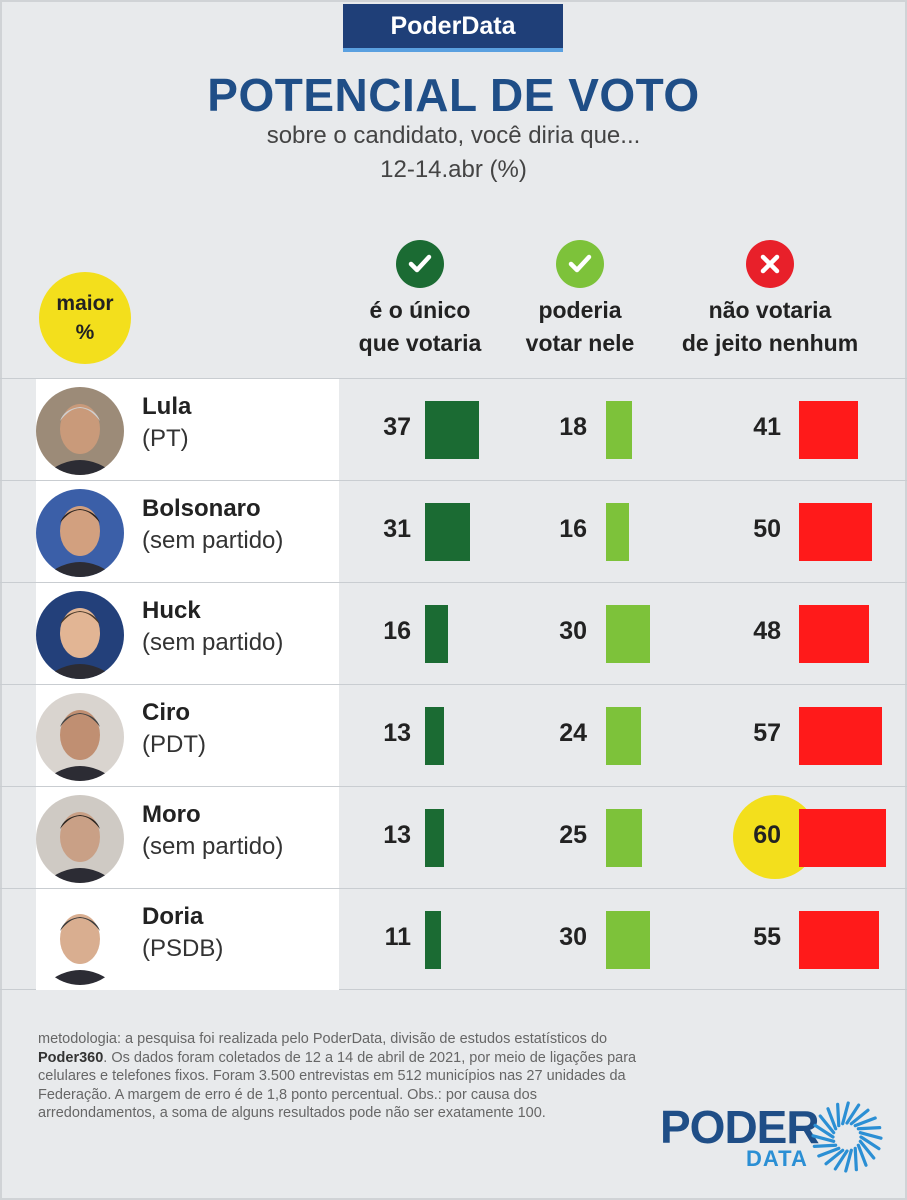 The image size is (907, 1200). Describe the element at coordinates (165, 438) in the screenshot. I see `candidate-party: (PT)` at that location.